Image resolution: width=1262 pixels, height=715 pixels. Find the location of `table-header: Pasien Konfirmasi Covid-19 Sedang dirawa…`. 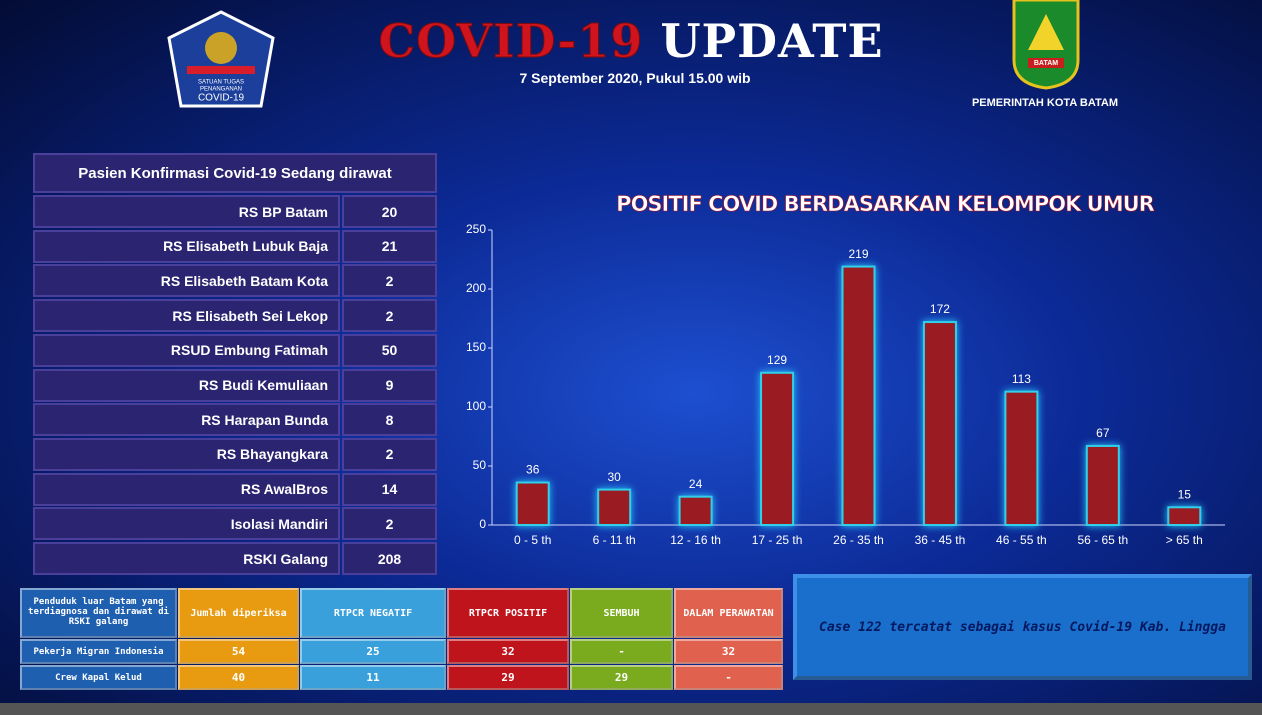

table-header: Pasien Konfirmasi Covid-19 Sedang dirawa… is located at coordinates (235, 173).